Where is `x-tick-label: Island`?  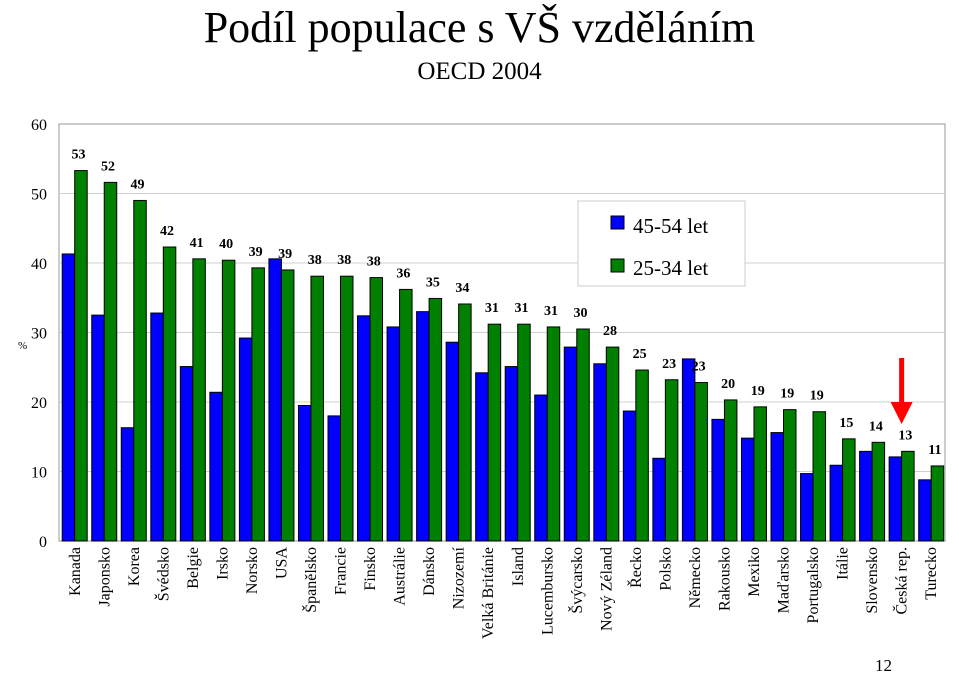
x-tick-label: Island is located at coordinates (518, 566).